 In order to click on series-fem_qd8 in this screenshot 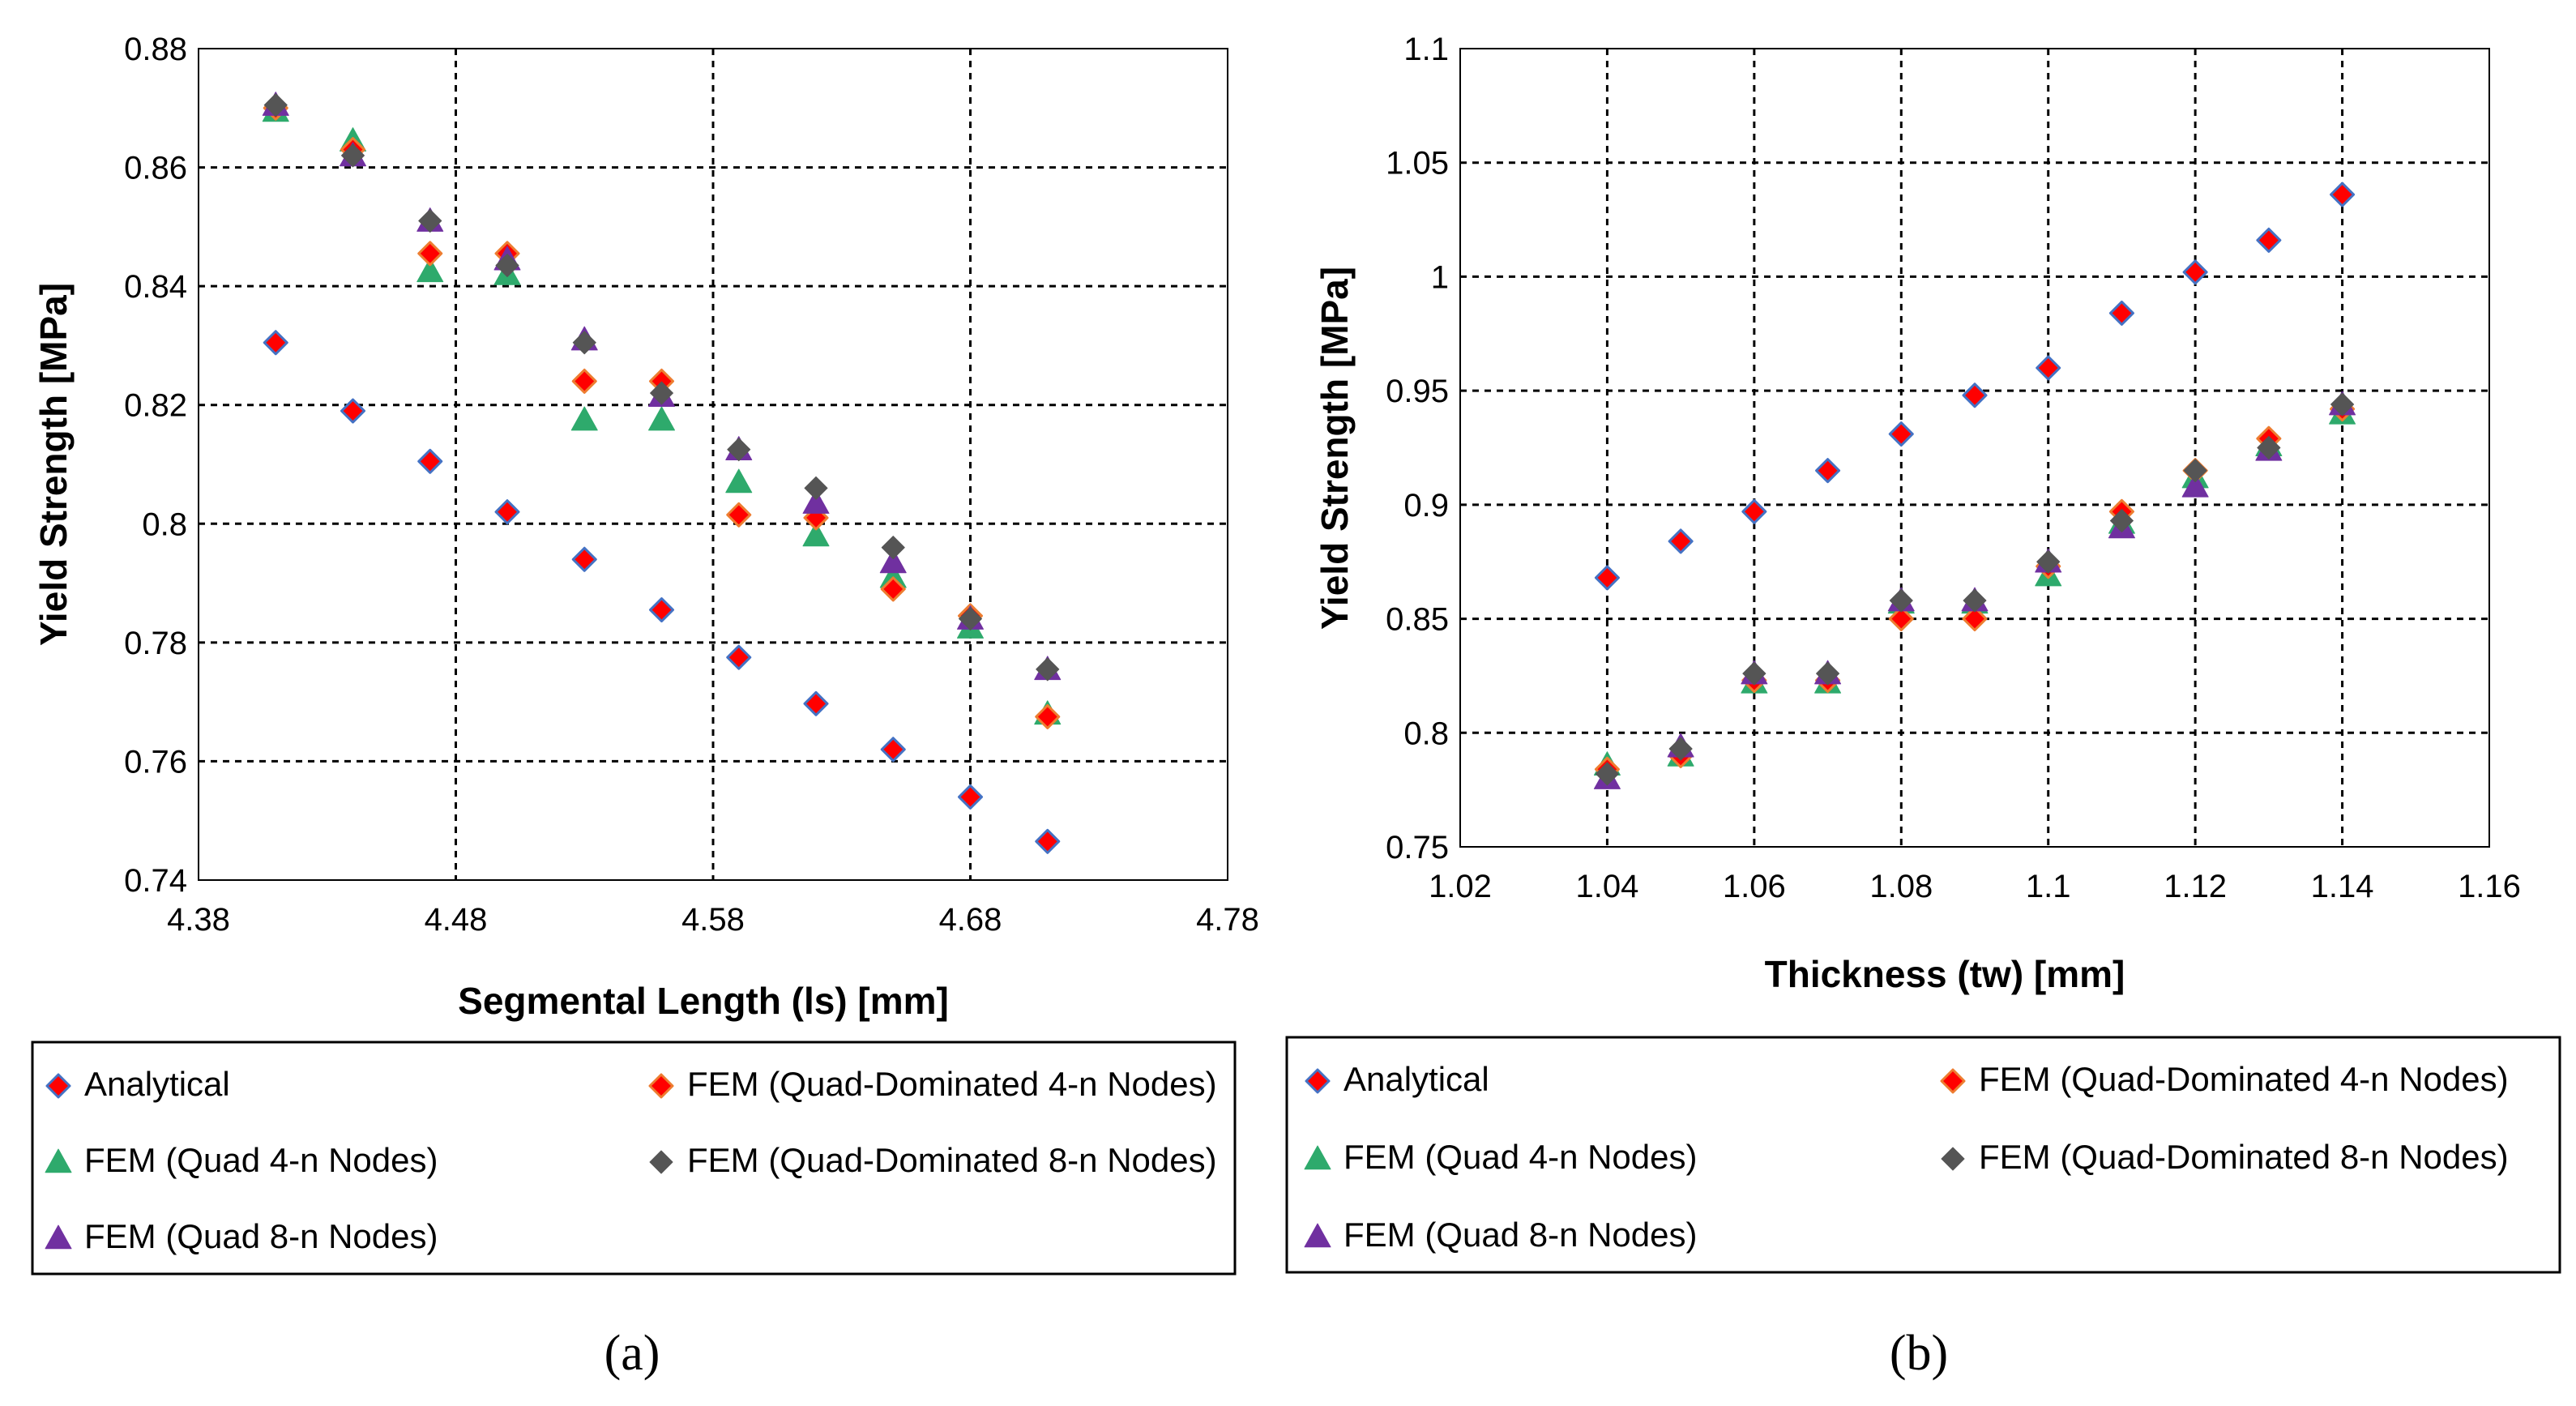, I will do `click(1975, 589)`.